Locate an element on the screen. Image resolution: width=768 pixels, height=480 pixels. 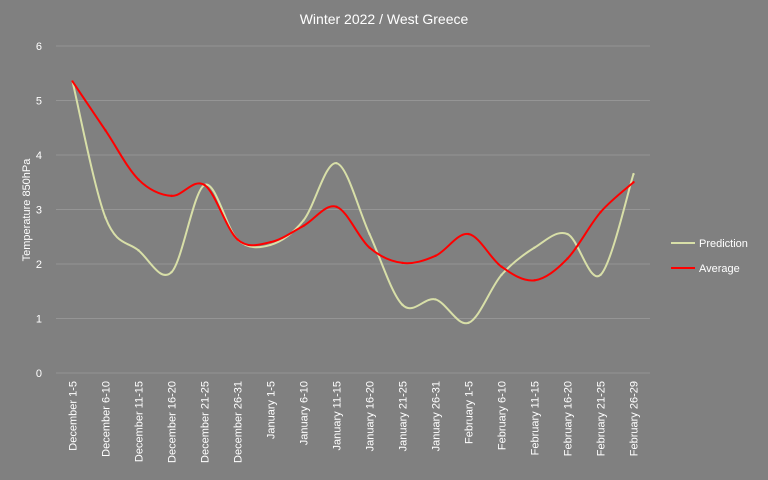
x-tick-label: December 16-20 is located at coordinates (173, 422).